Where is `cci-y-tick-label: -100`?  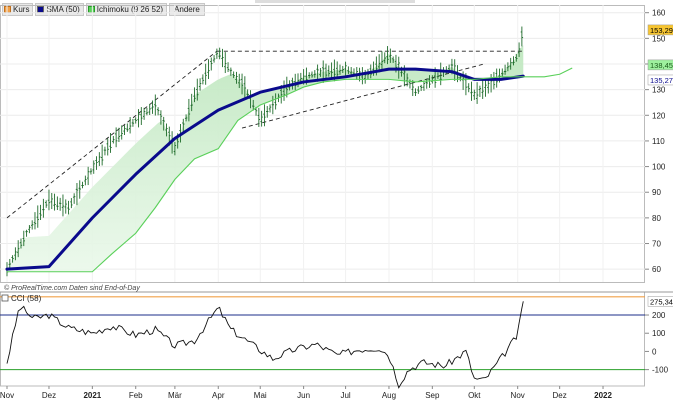
cci-y-tick-label: -100 is located at coordinates (660, 370).